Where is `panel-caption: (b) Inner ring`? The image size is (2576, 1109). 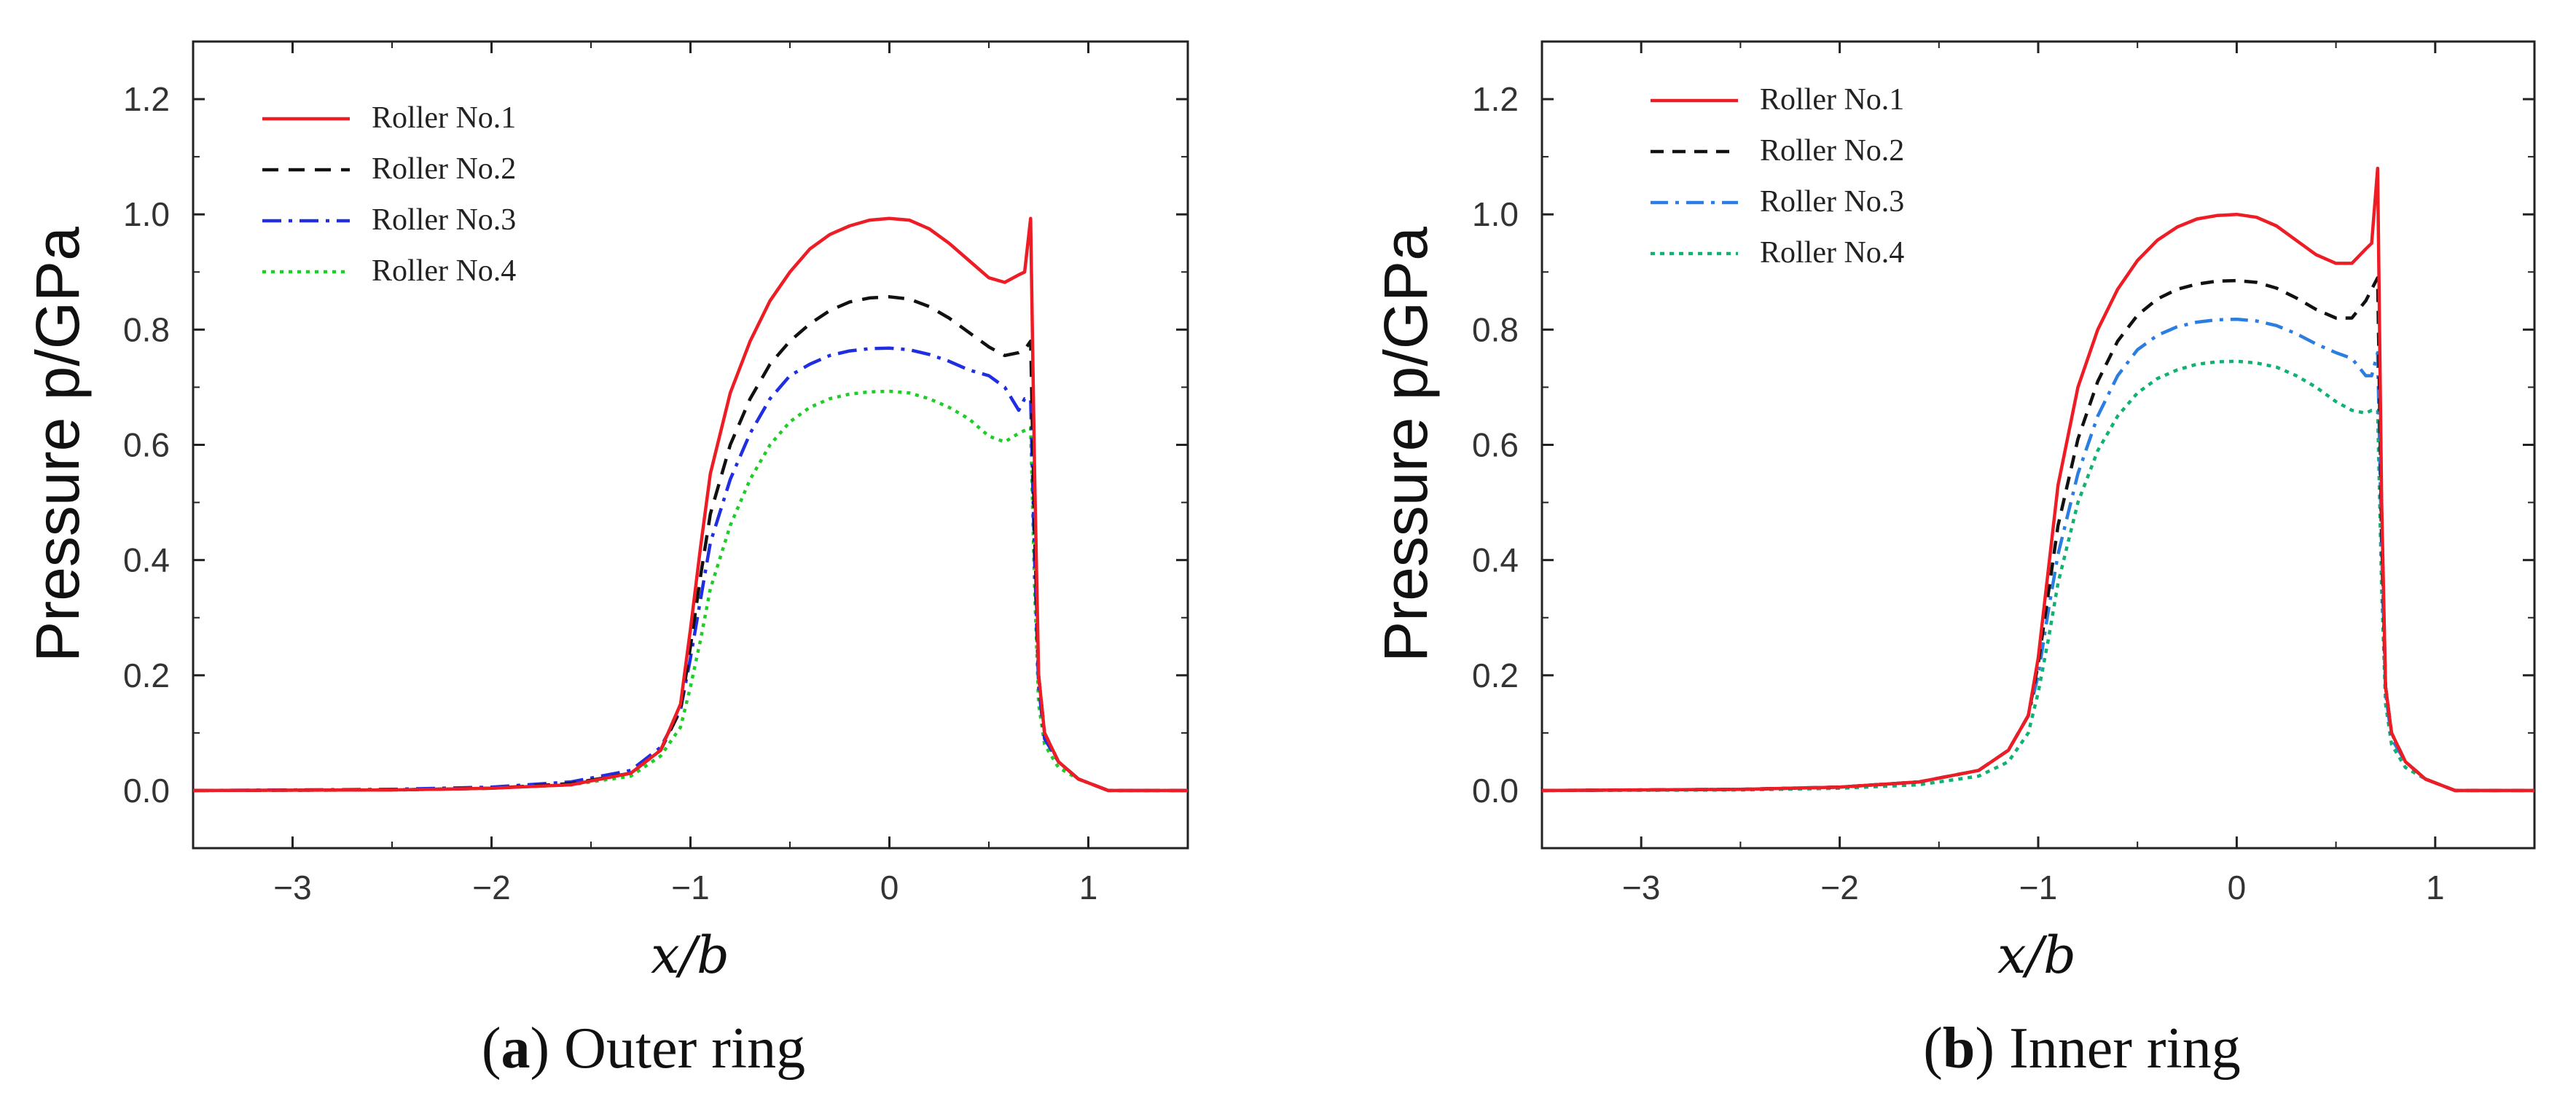 panel-caption: (b) Inner ring is located at coordinates (2081, 1048).